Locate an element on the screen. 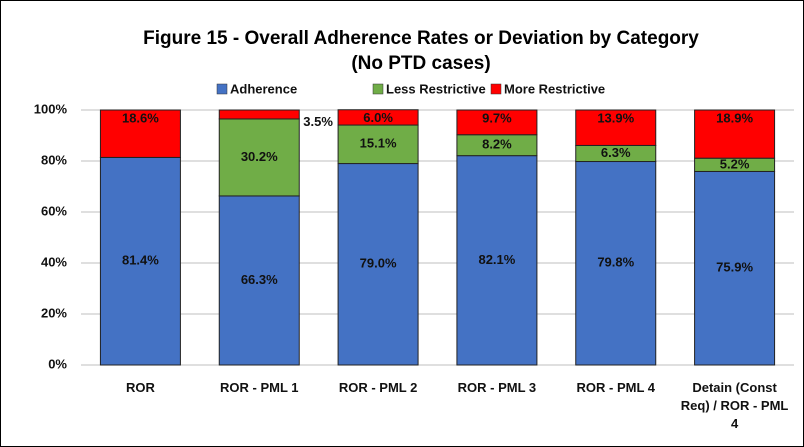 This screenshot has height=447, width=804. x-tick-label: ROR - PML 4 is located at coordinates (616, 387).